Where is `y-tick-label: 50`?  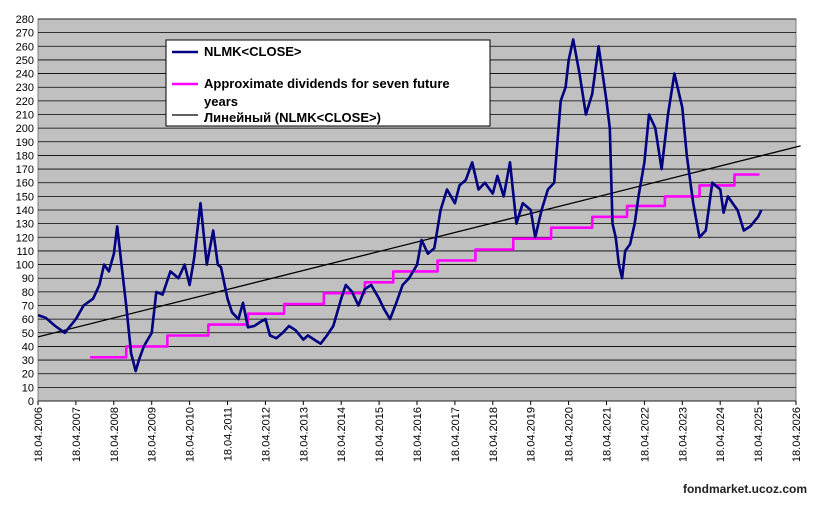 y-tick-label: 50 is located at coordinates (28, 334).